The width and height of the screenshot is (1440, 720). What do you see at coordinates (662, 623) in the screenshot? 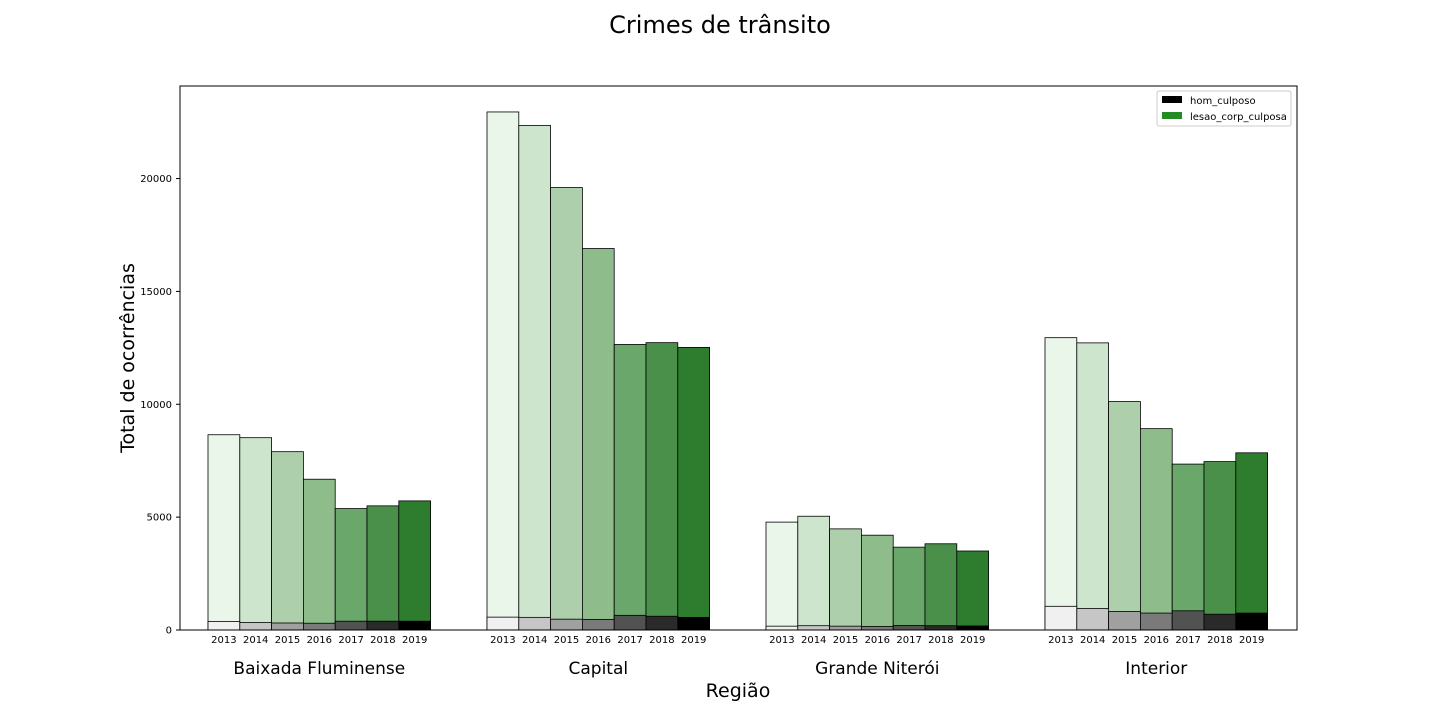
I see `bar-hom-1-2018` at bounding box center [662, 623].